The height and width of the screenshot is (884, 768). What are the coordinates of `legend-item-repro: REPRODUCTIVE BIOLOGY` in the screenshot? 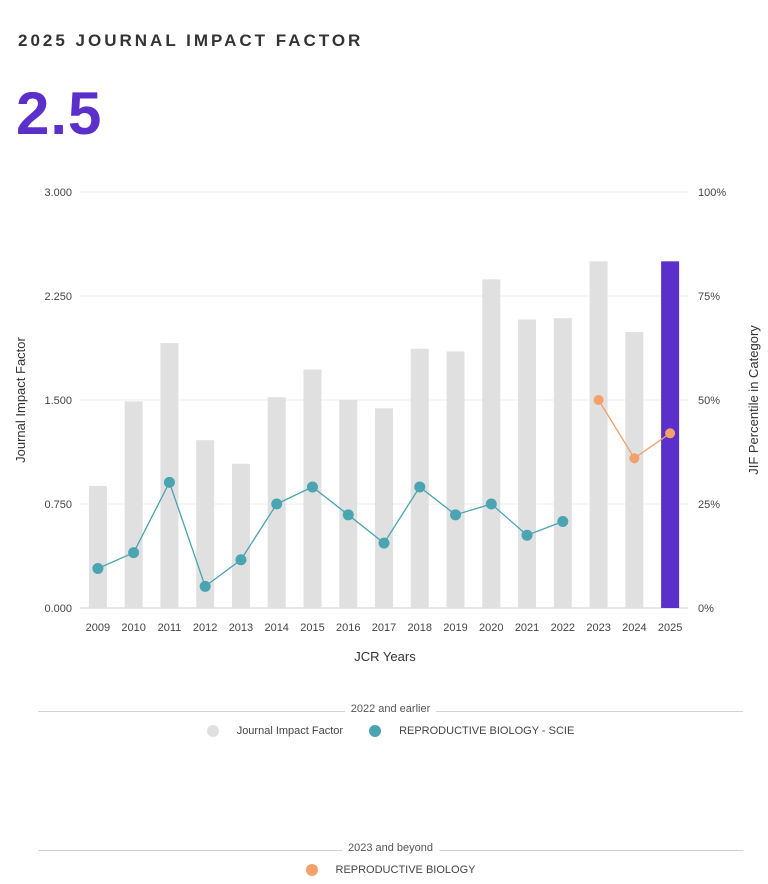 It's located at (390, 870).